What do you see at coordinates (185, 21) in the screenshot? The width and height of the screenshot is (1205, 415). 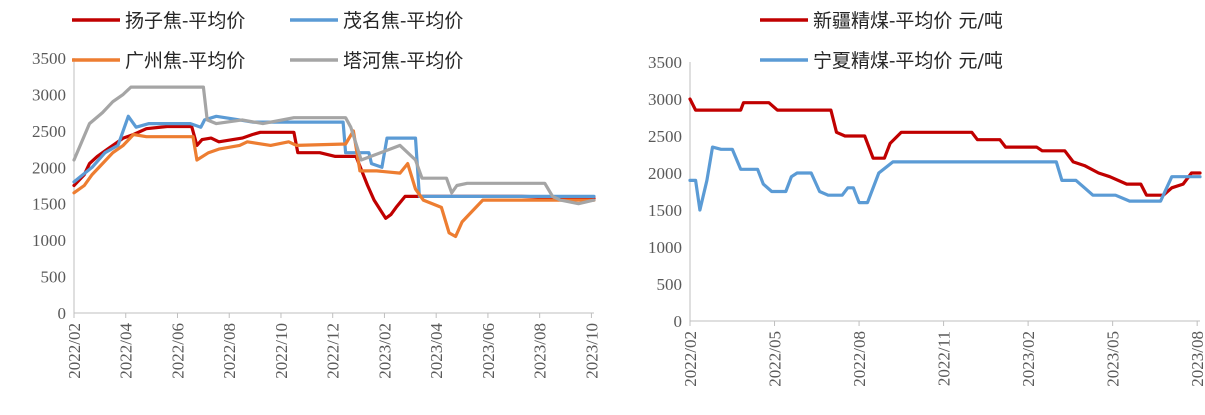 I see `legend-label: 扬子焦-平均价` at bounding box center [185, 21].